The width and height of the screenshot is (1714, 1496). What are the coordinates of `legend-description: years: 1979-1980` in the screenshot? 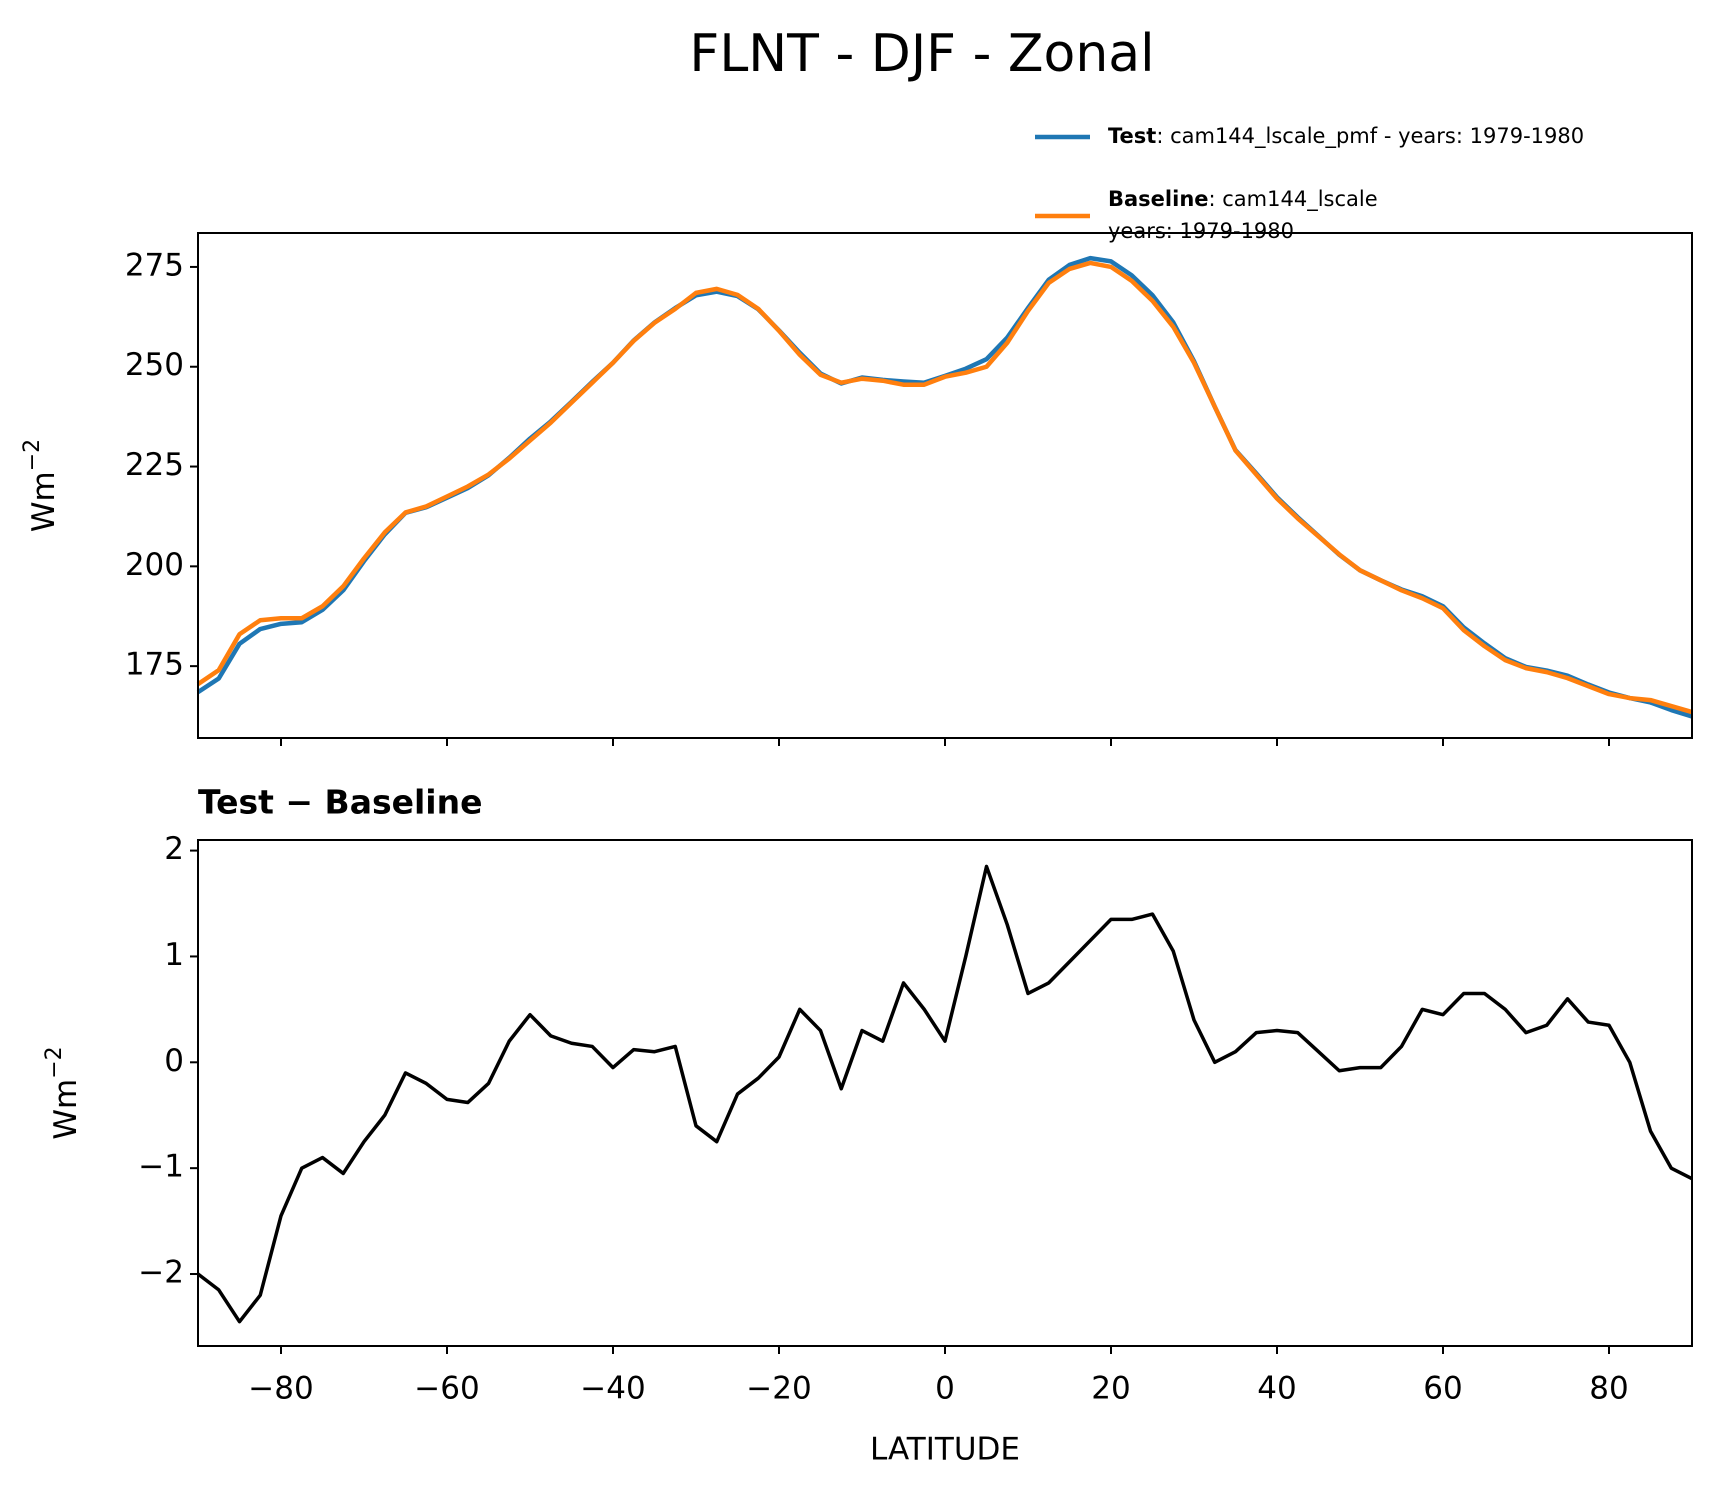 It's located at (1201, 231).